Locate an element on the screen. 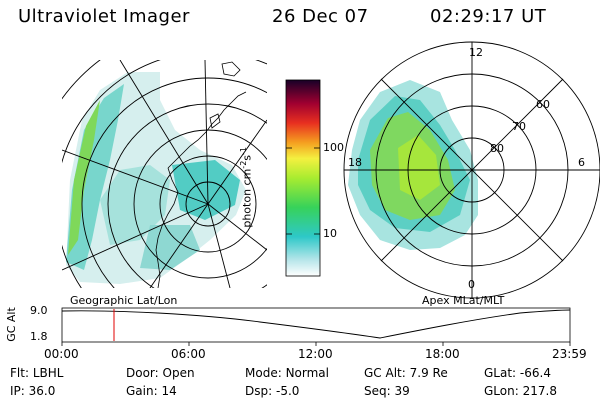 Image resolution: width=600 pixels, height=400 pixels. altitude-ticks is located at coordinates (316, 344).